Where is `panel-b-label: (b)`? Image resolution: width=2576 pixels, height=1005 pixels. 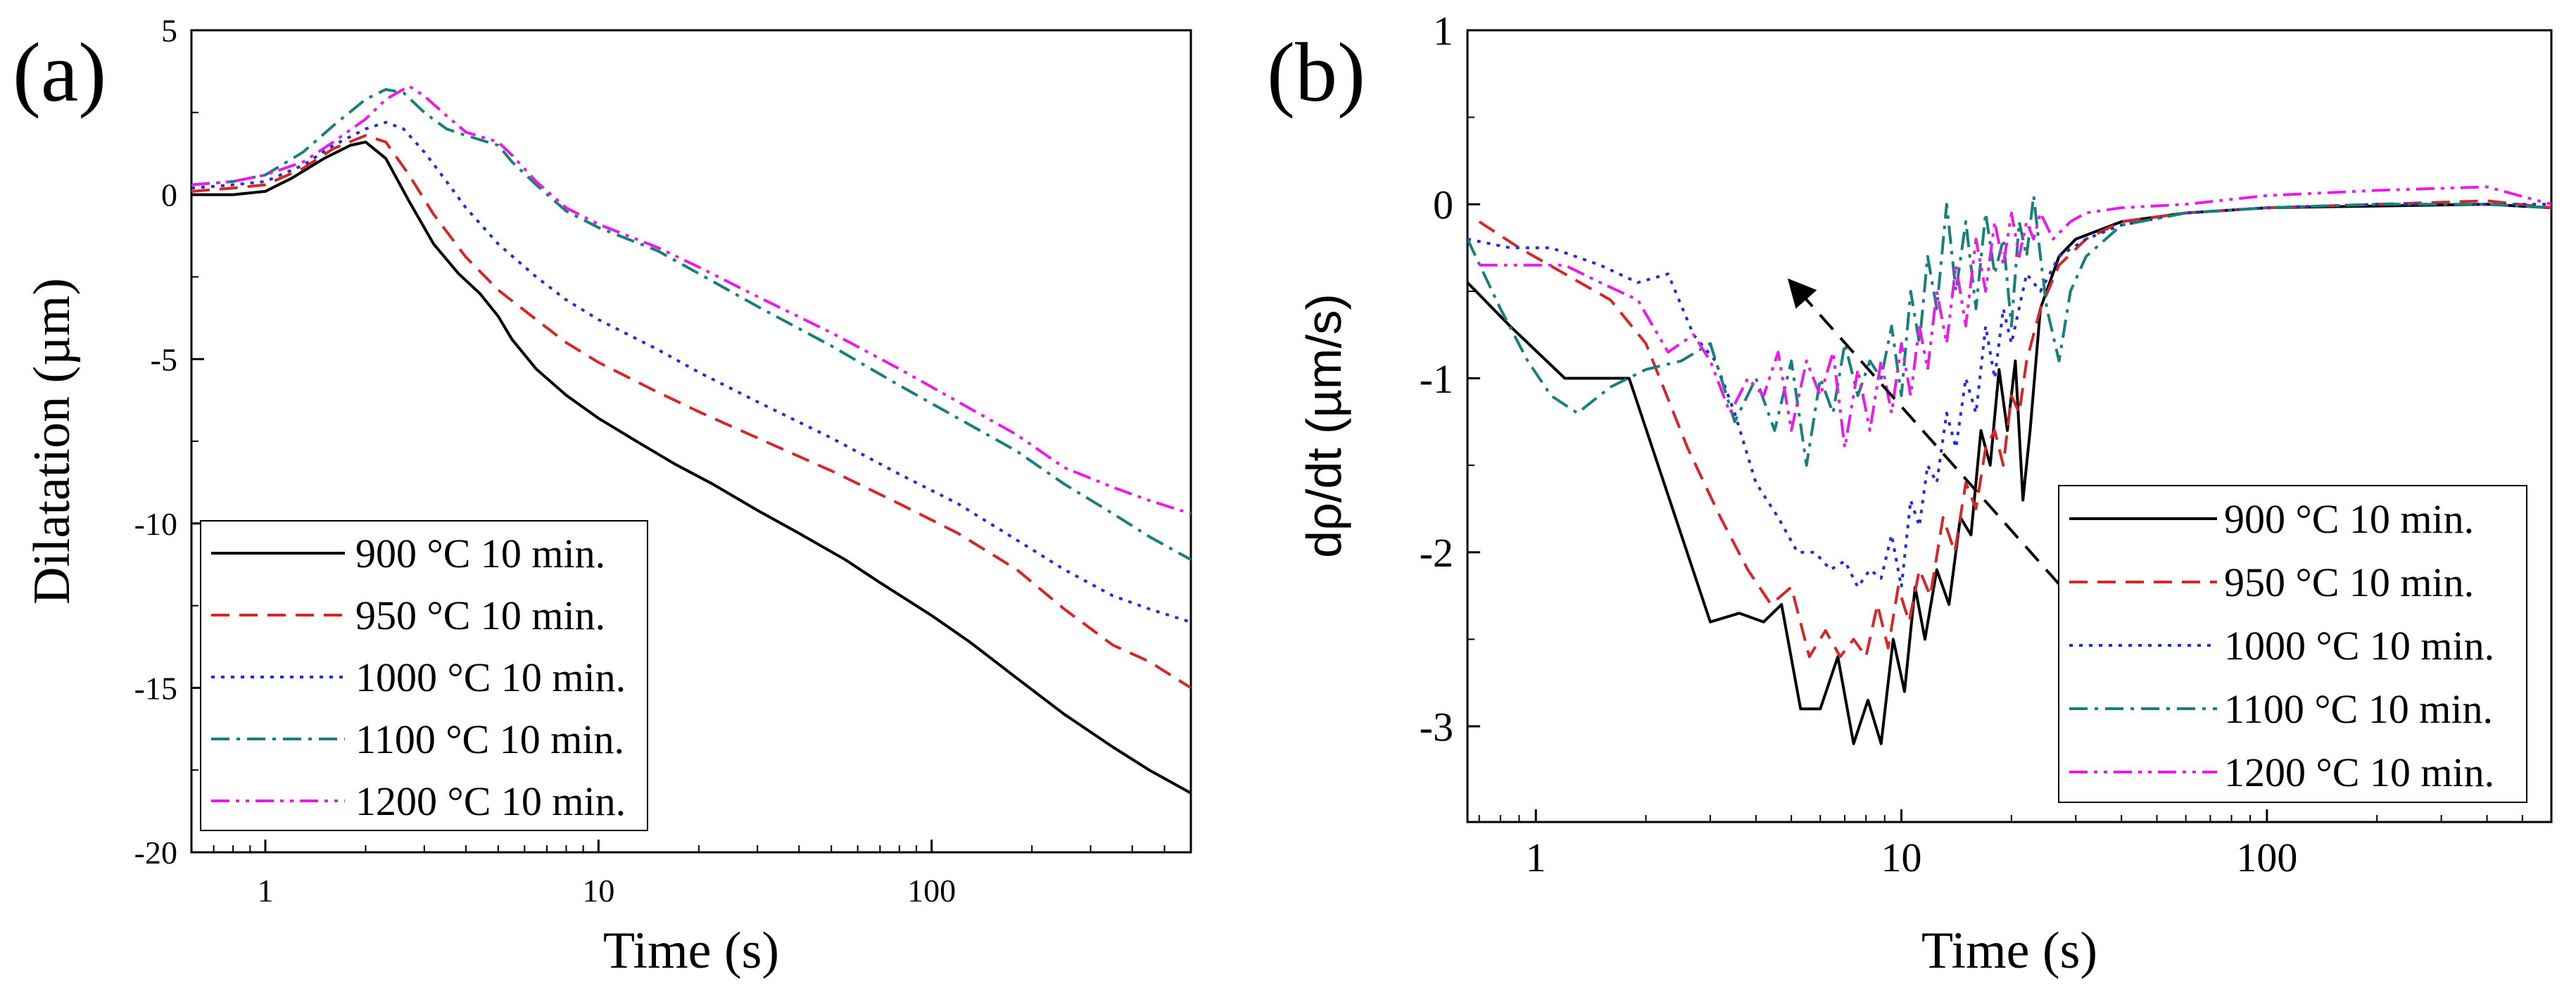
panel-b-label: (b) is located at coordinates (1316, 72).